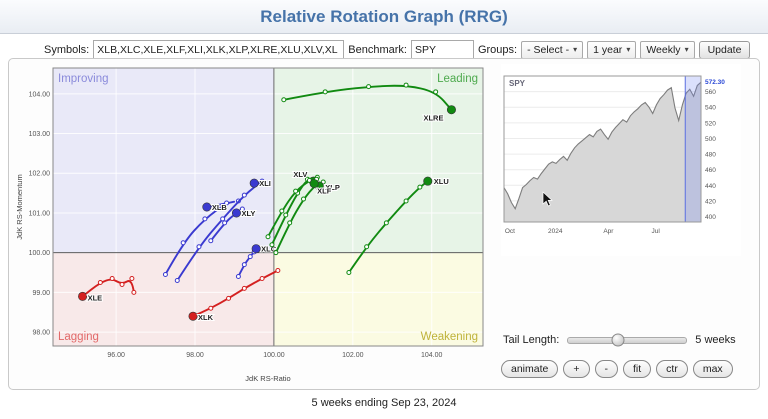  What do you see at coordinates (200, 238) in the screenshot?
I see `tail-XLB` at bounding box center [200, 238].